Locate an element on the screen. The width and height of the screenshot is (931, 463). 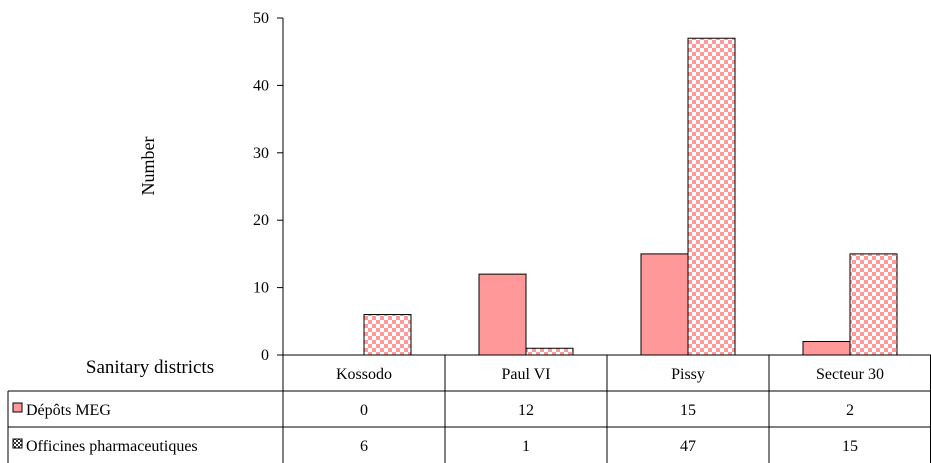
y-axis-title: Number is located at coordinates (148, 166).